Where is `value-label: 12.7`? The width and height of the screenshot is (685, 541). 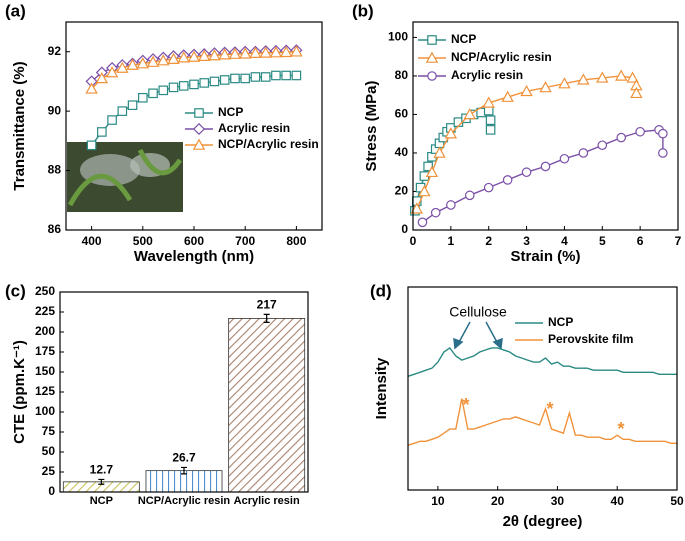
value-label: 12.7 is located at coordinates (102, 470).